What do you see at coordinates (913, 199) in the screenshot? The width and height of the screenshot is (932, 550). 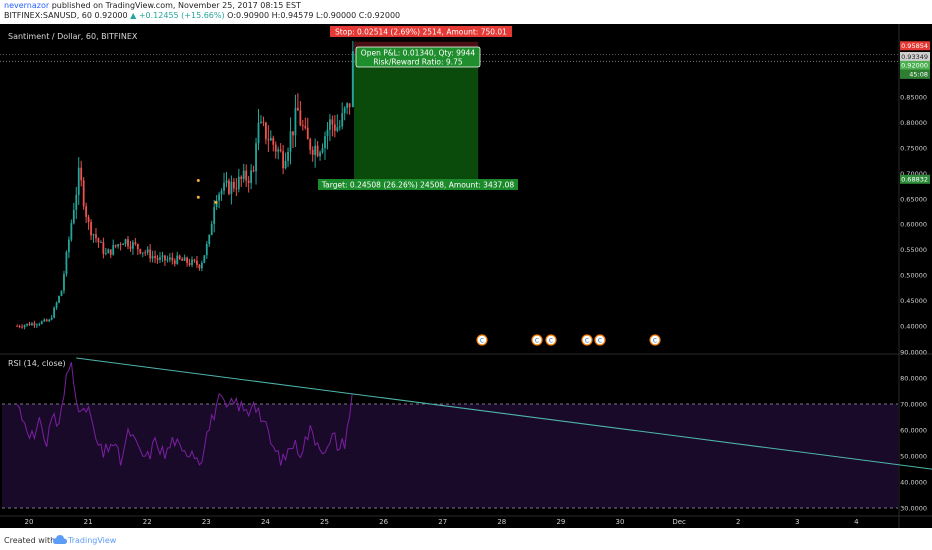 I see `price-tick-label: 0.65000` at bounding box center [913, 199].